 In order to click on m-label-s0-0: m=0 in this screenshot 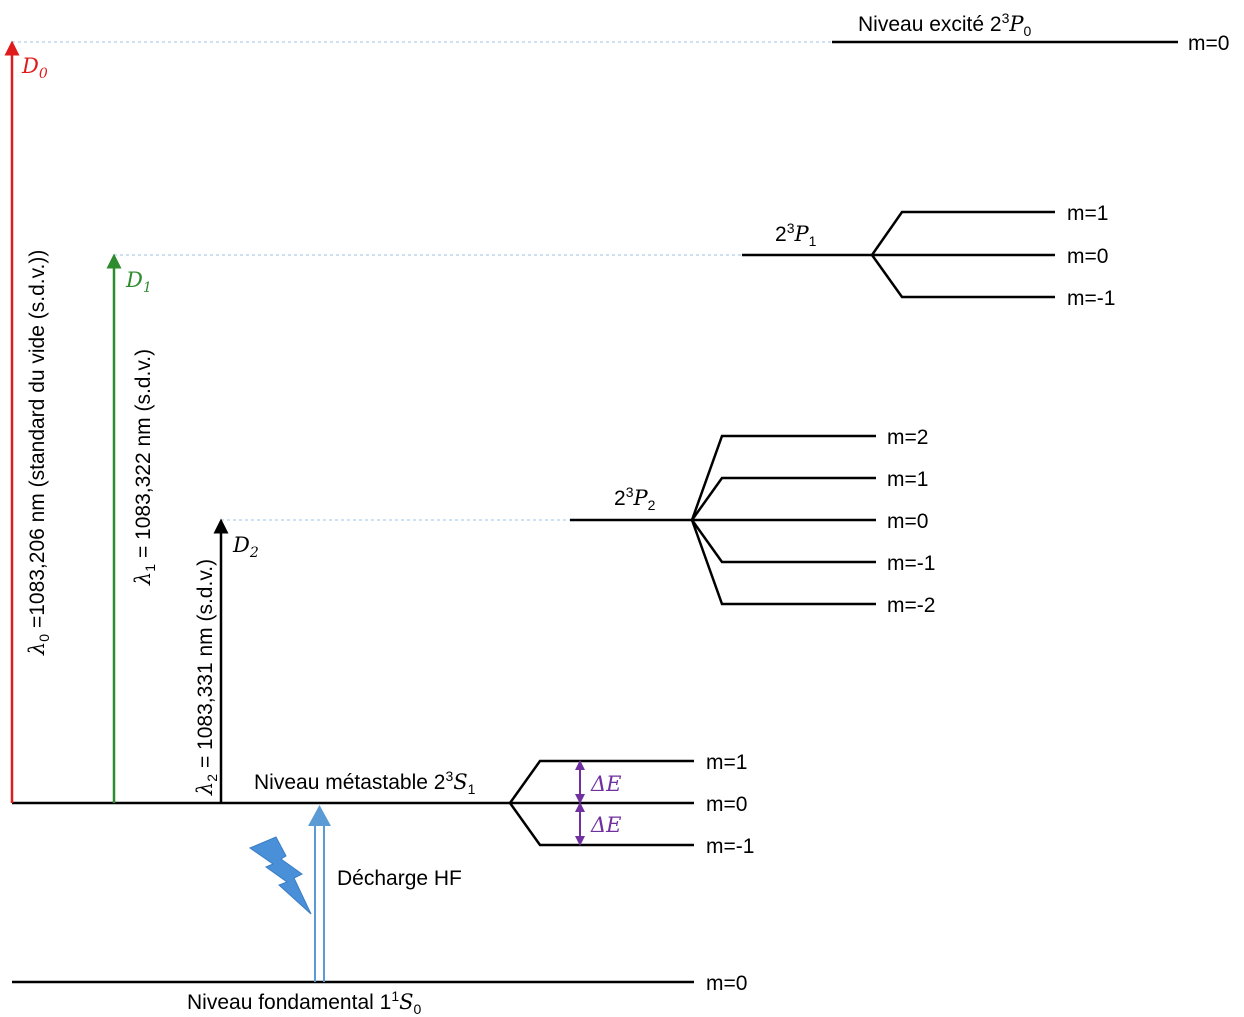, I will do `click(726, 983)`.